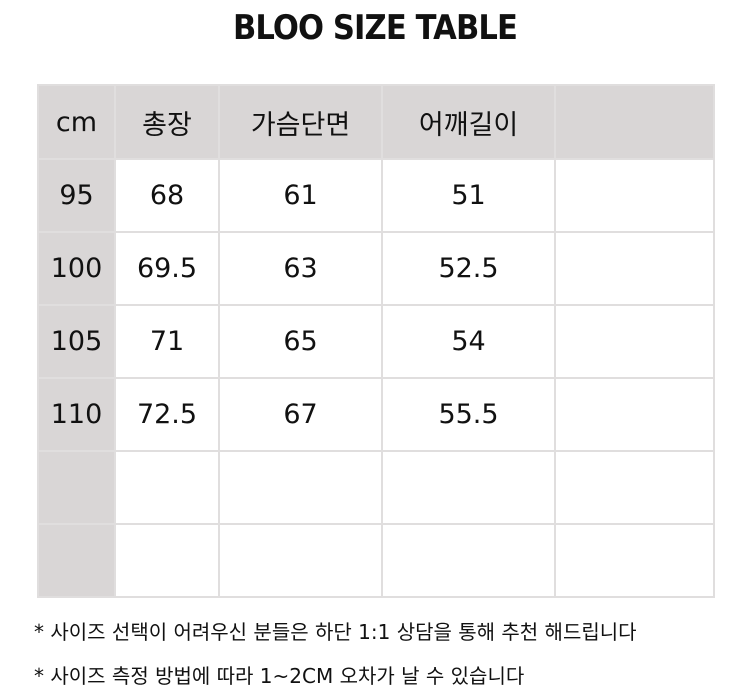 The image size is (750, 700). What do you see at coordinates (468, 122) in the screenshot?
I see `header-cell: 어깨길이` at bounding box center [468, 122].